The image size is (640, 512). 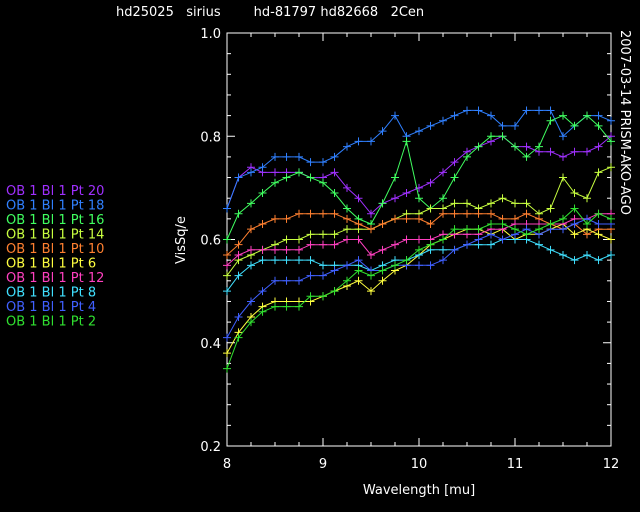 What do you see at coordinates (210, 344) in the screenshot?
I see `y-tick-label: 0.4` at bounding box center [210, 344].